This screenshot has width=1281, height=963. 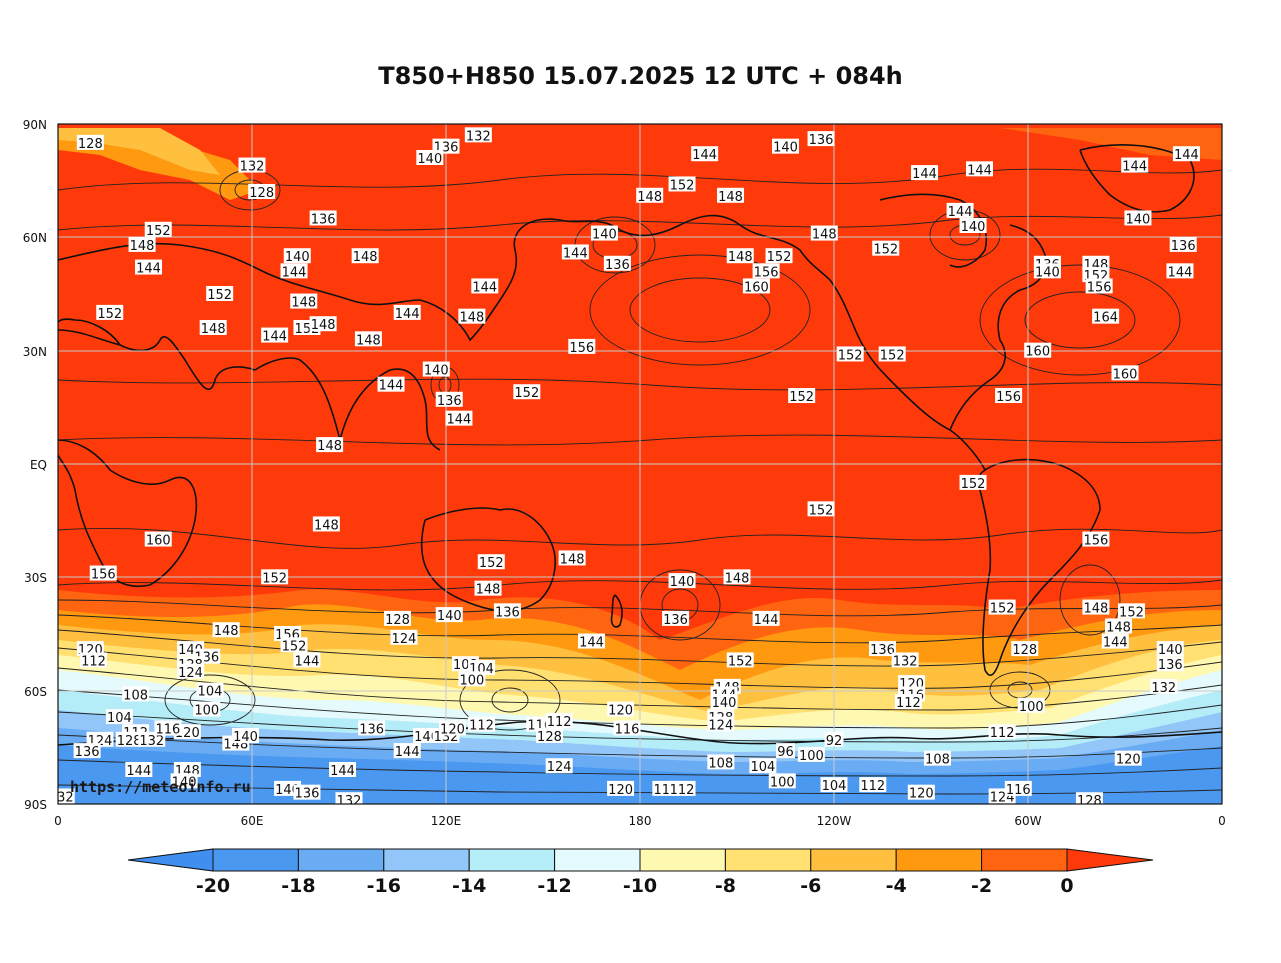 What do you see at coordinates (785, 751) in the screenshot?
I see `contour-label: 96` at bounding box center [785, 751].